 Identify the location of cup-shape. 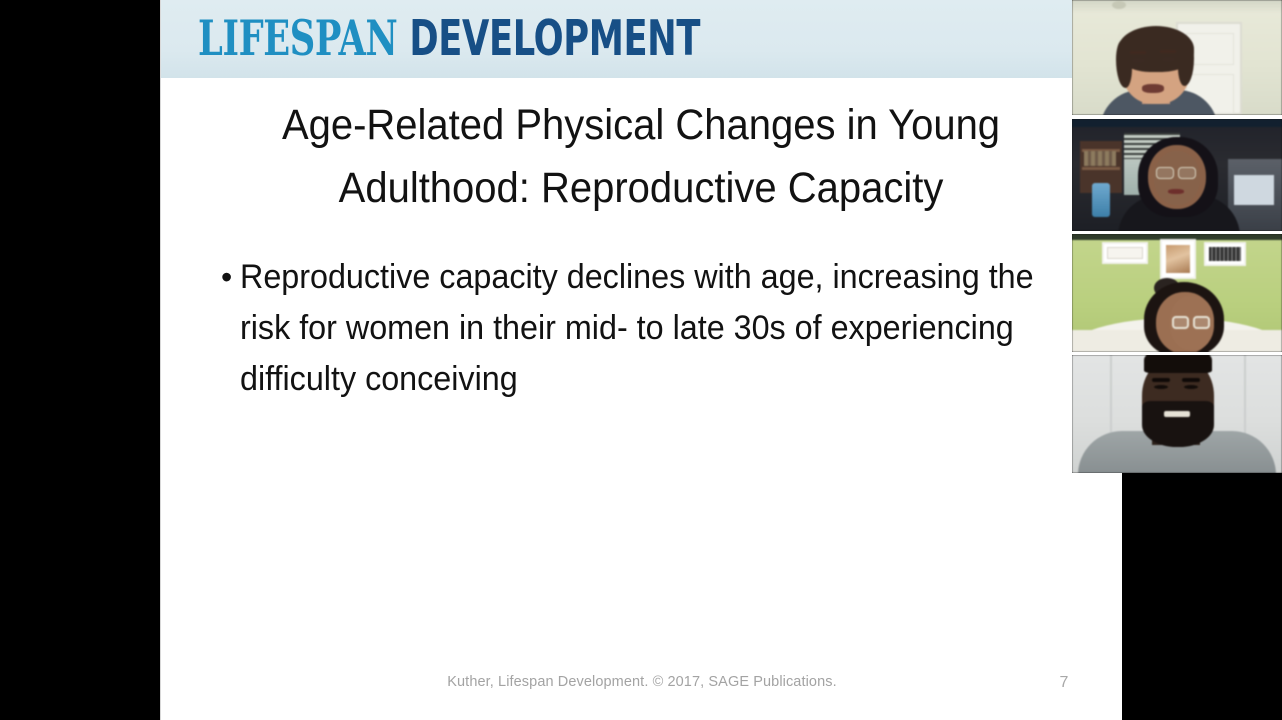
(1101, 200).